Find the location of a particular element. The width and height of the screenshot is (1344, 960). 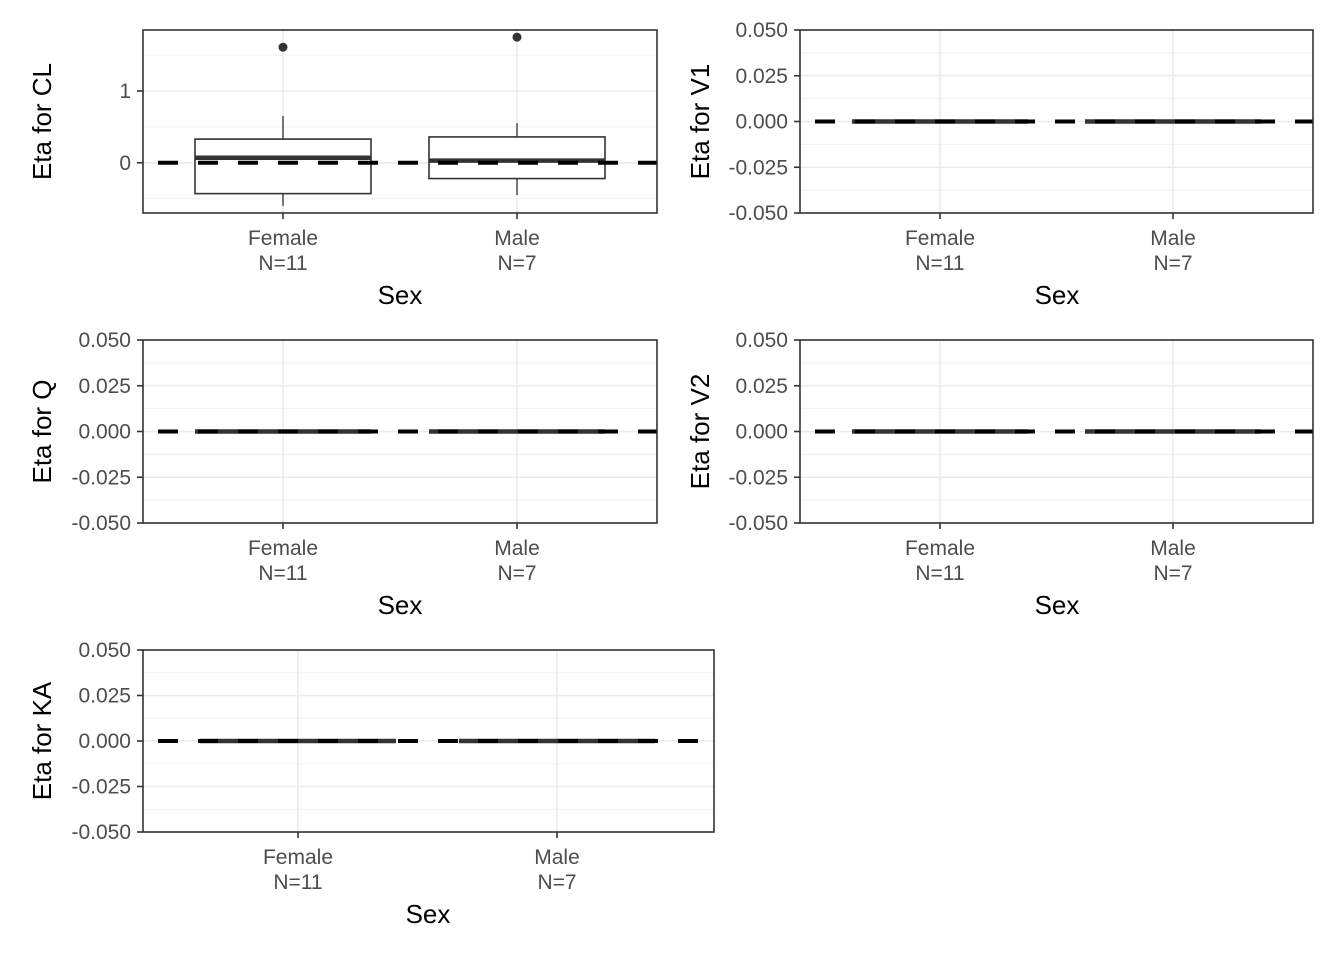

y-axis-title: Eta for CL is located at coordinates (42, 121).